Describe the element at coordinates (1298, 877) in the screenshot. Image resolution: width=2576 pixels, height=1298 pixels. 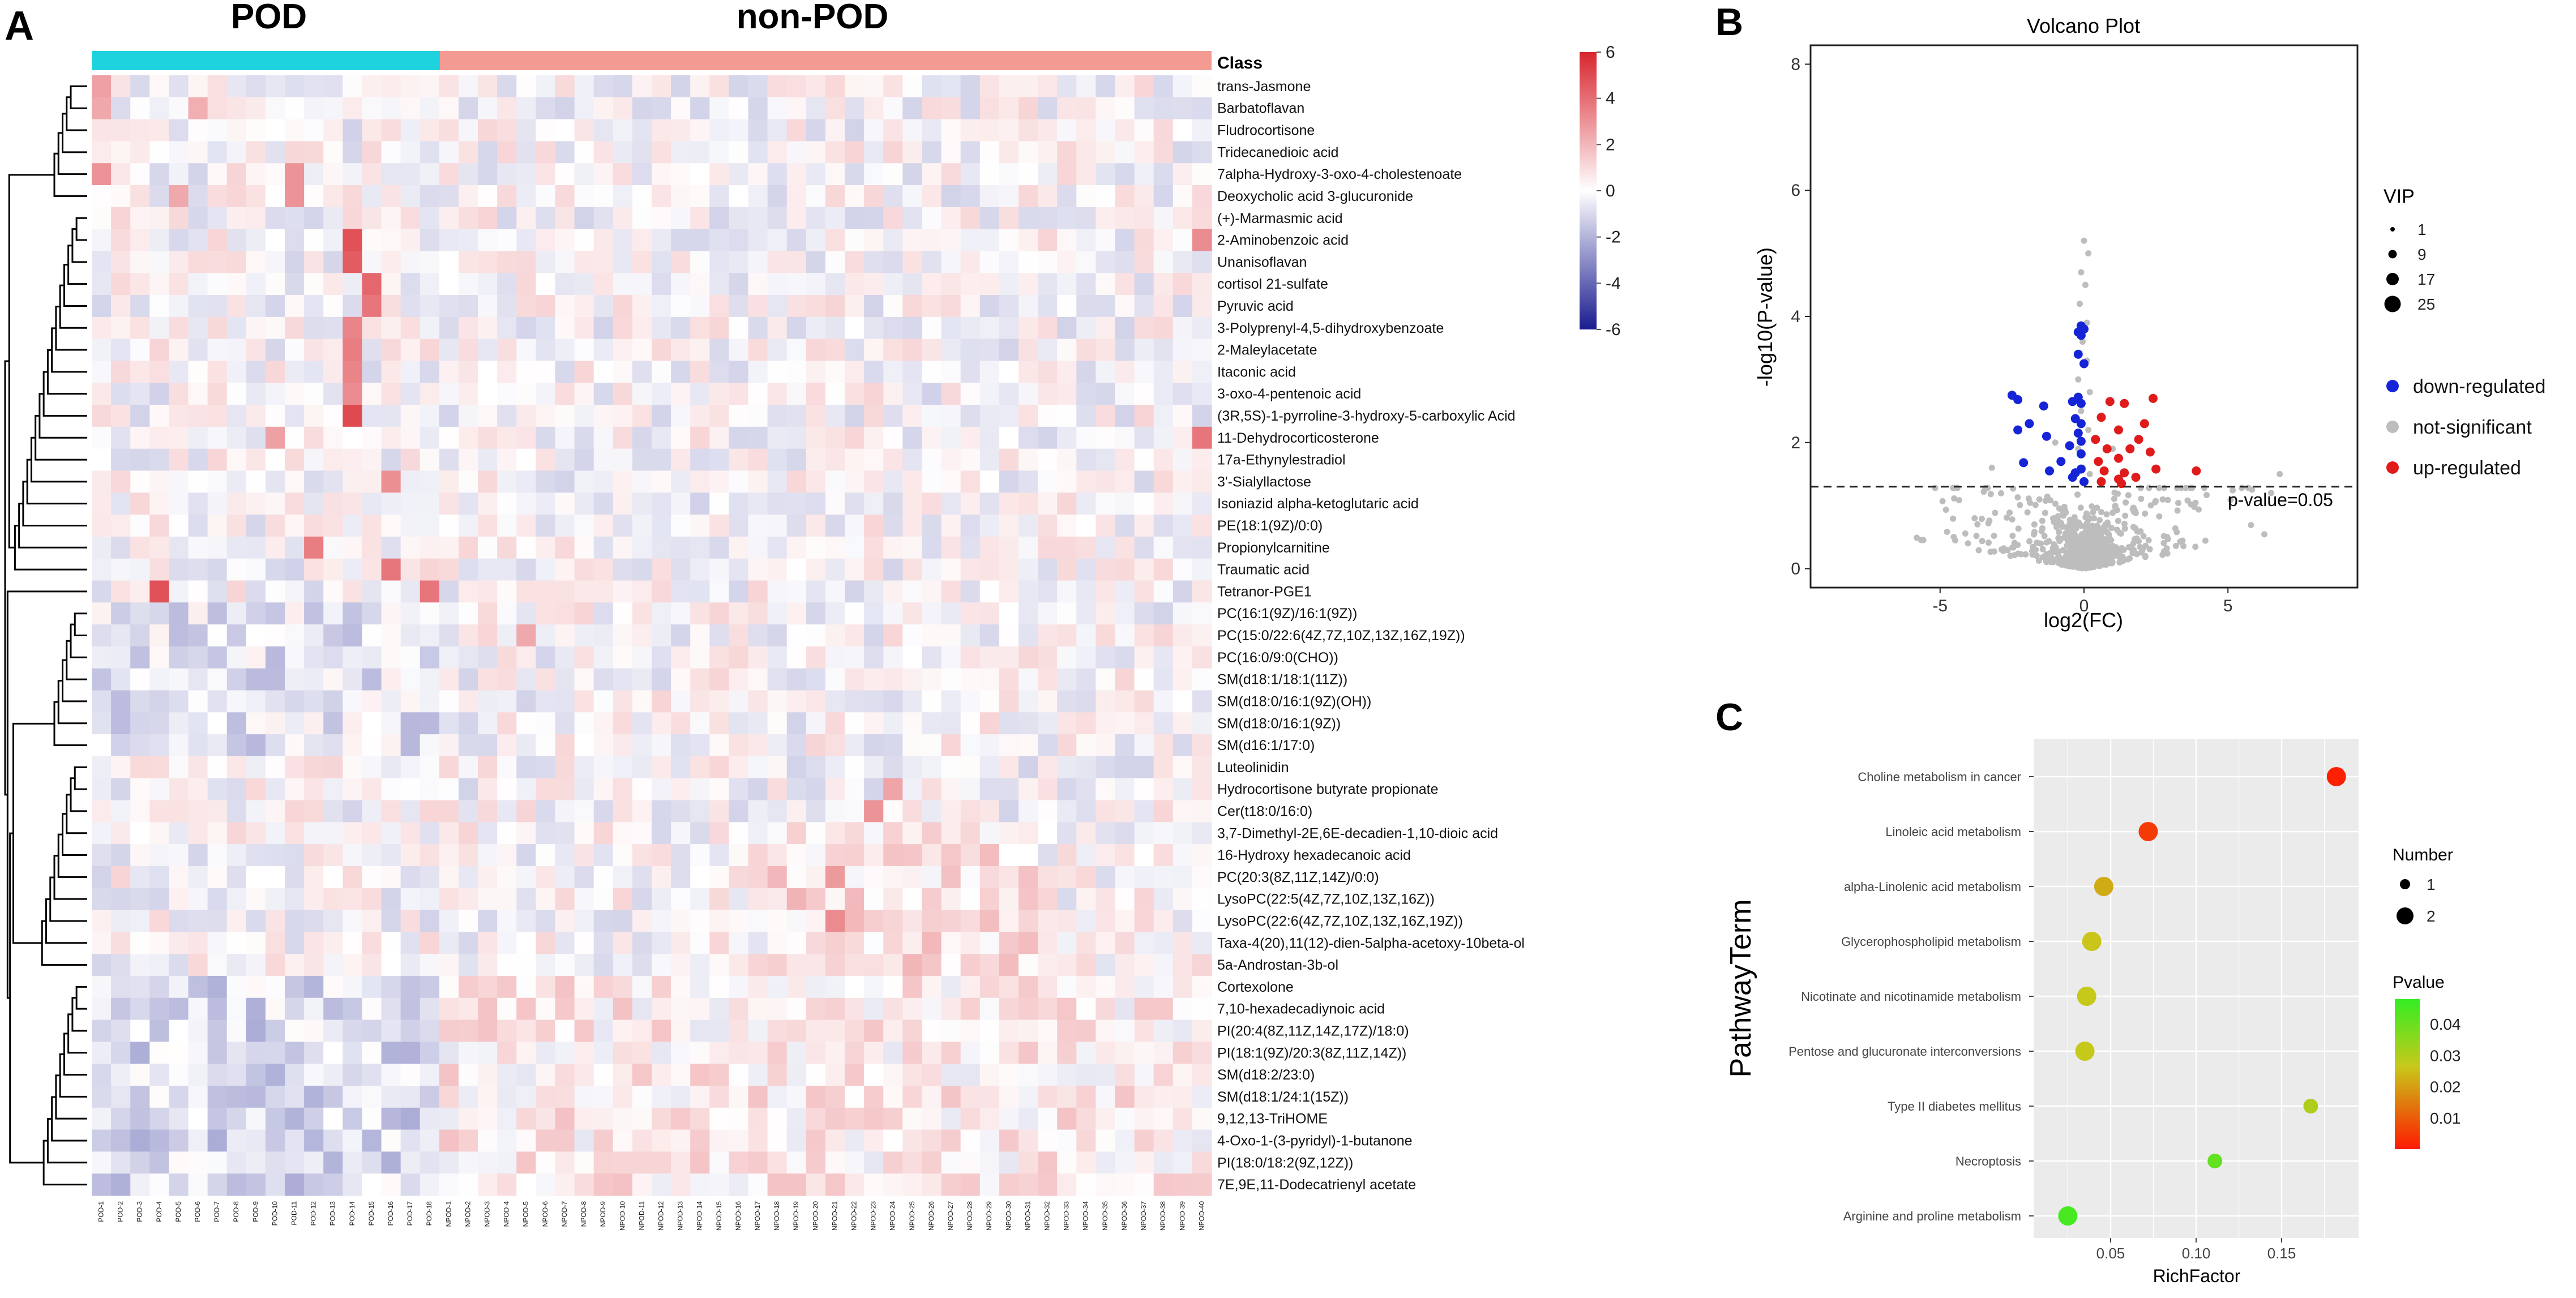
I see `metabolite-label: PC(20:3(8Z,11Z,14Z)/0:0)` at that location.